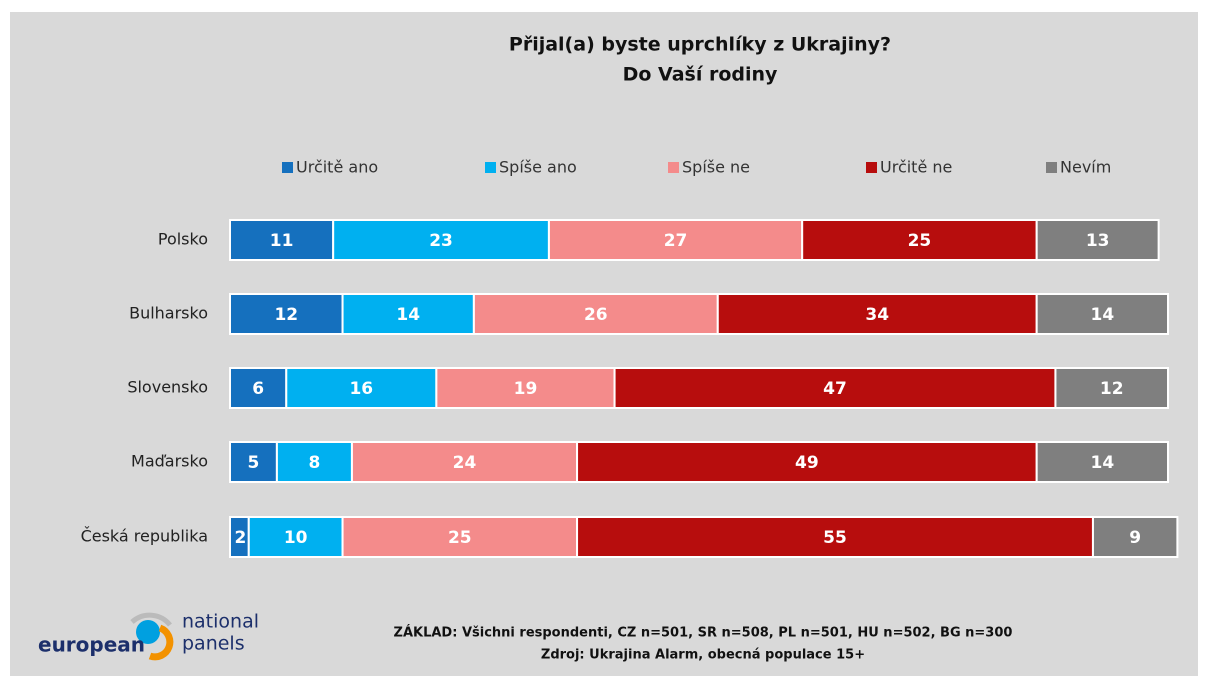 Image resolution: width=1208 pixels, height=682 pixels. What do you see at coordinates (161, 642) in the screenshot?
I see `logo-swoosh` at bounding box center [161, 642].